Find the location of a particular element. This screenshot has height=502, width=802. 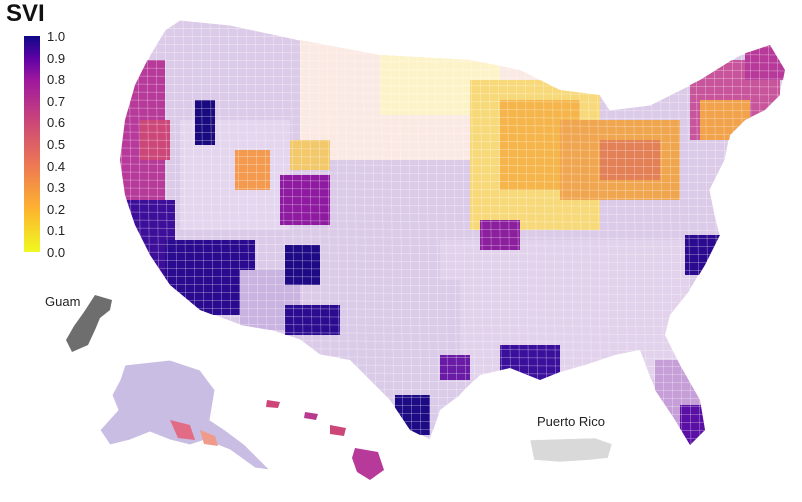

guam-shape is located at coordinates (89, 323).